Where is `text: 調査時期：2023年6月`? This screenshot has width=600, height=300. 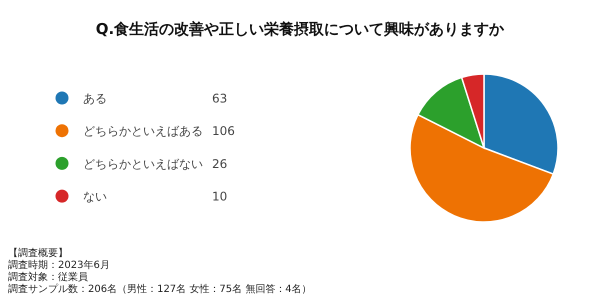
text: 調査時期：2023年6月 is located at coordinates (59, 265).